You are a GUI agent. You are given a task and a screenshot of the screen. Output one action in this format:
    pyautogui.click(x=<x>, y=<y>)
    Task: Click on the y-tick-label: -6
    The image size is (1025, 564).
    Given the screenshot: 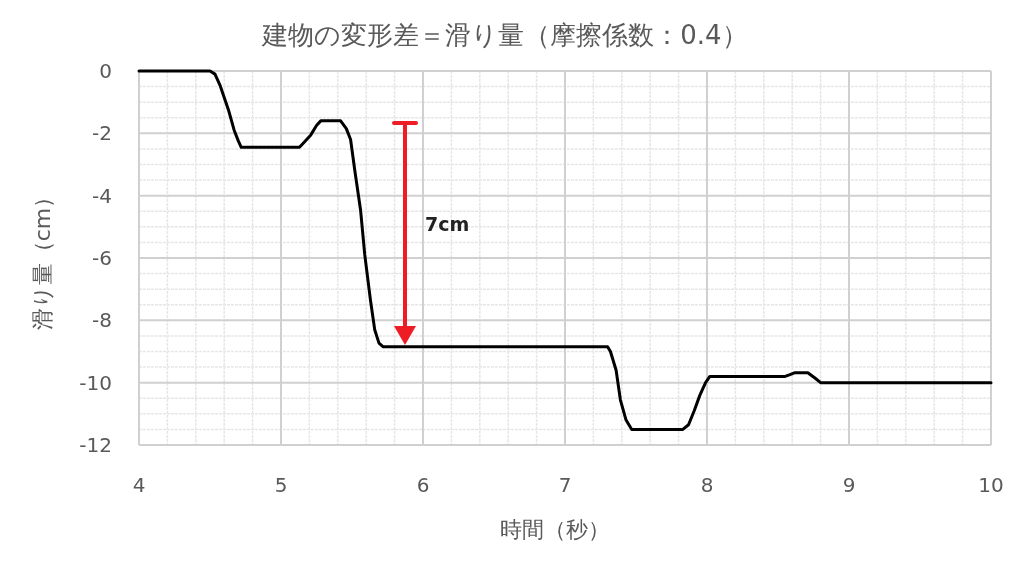 What is the action you would take?
    pyautogui.click(x=102, y=258)
    